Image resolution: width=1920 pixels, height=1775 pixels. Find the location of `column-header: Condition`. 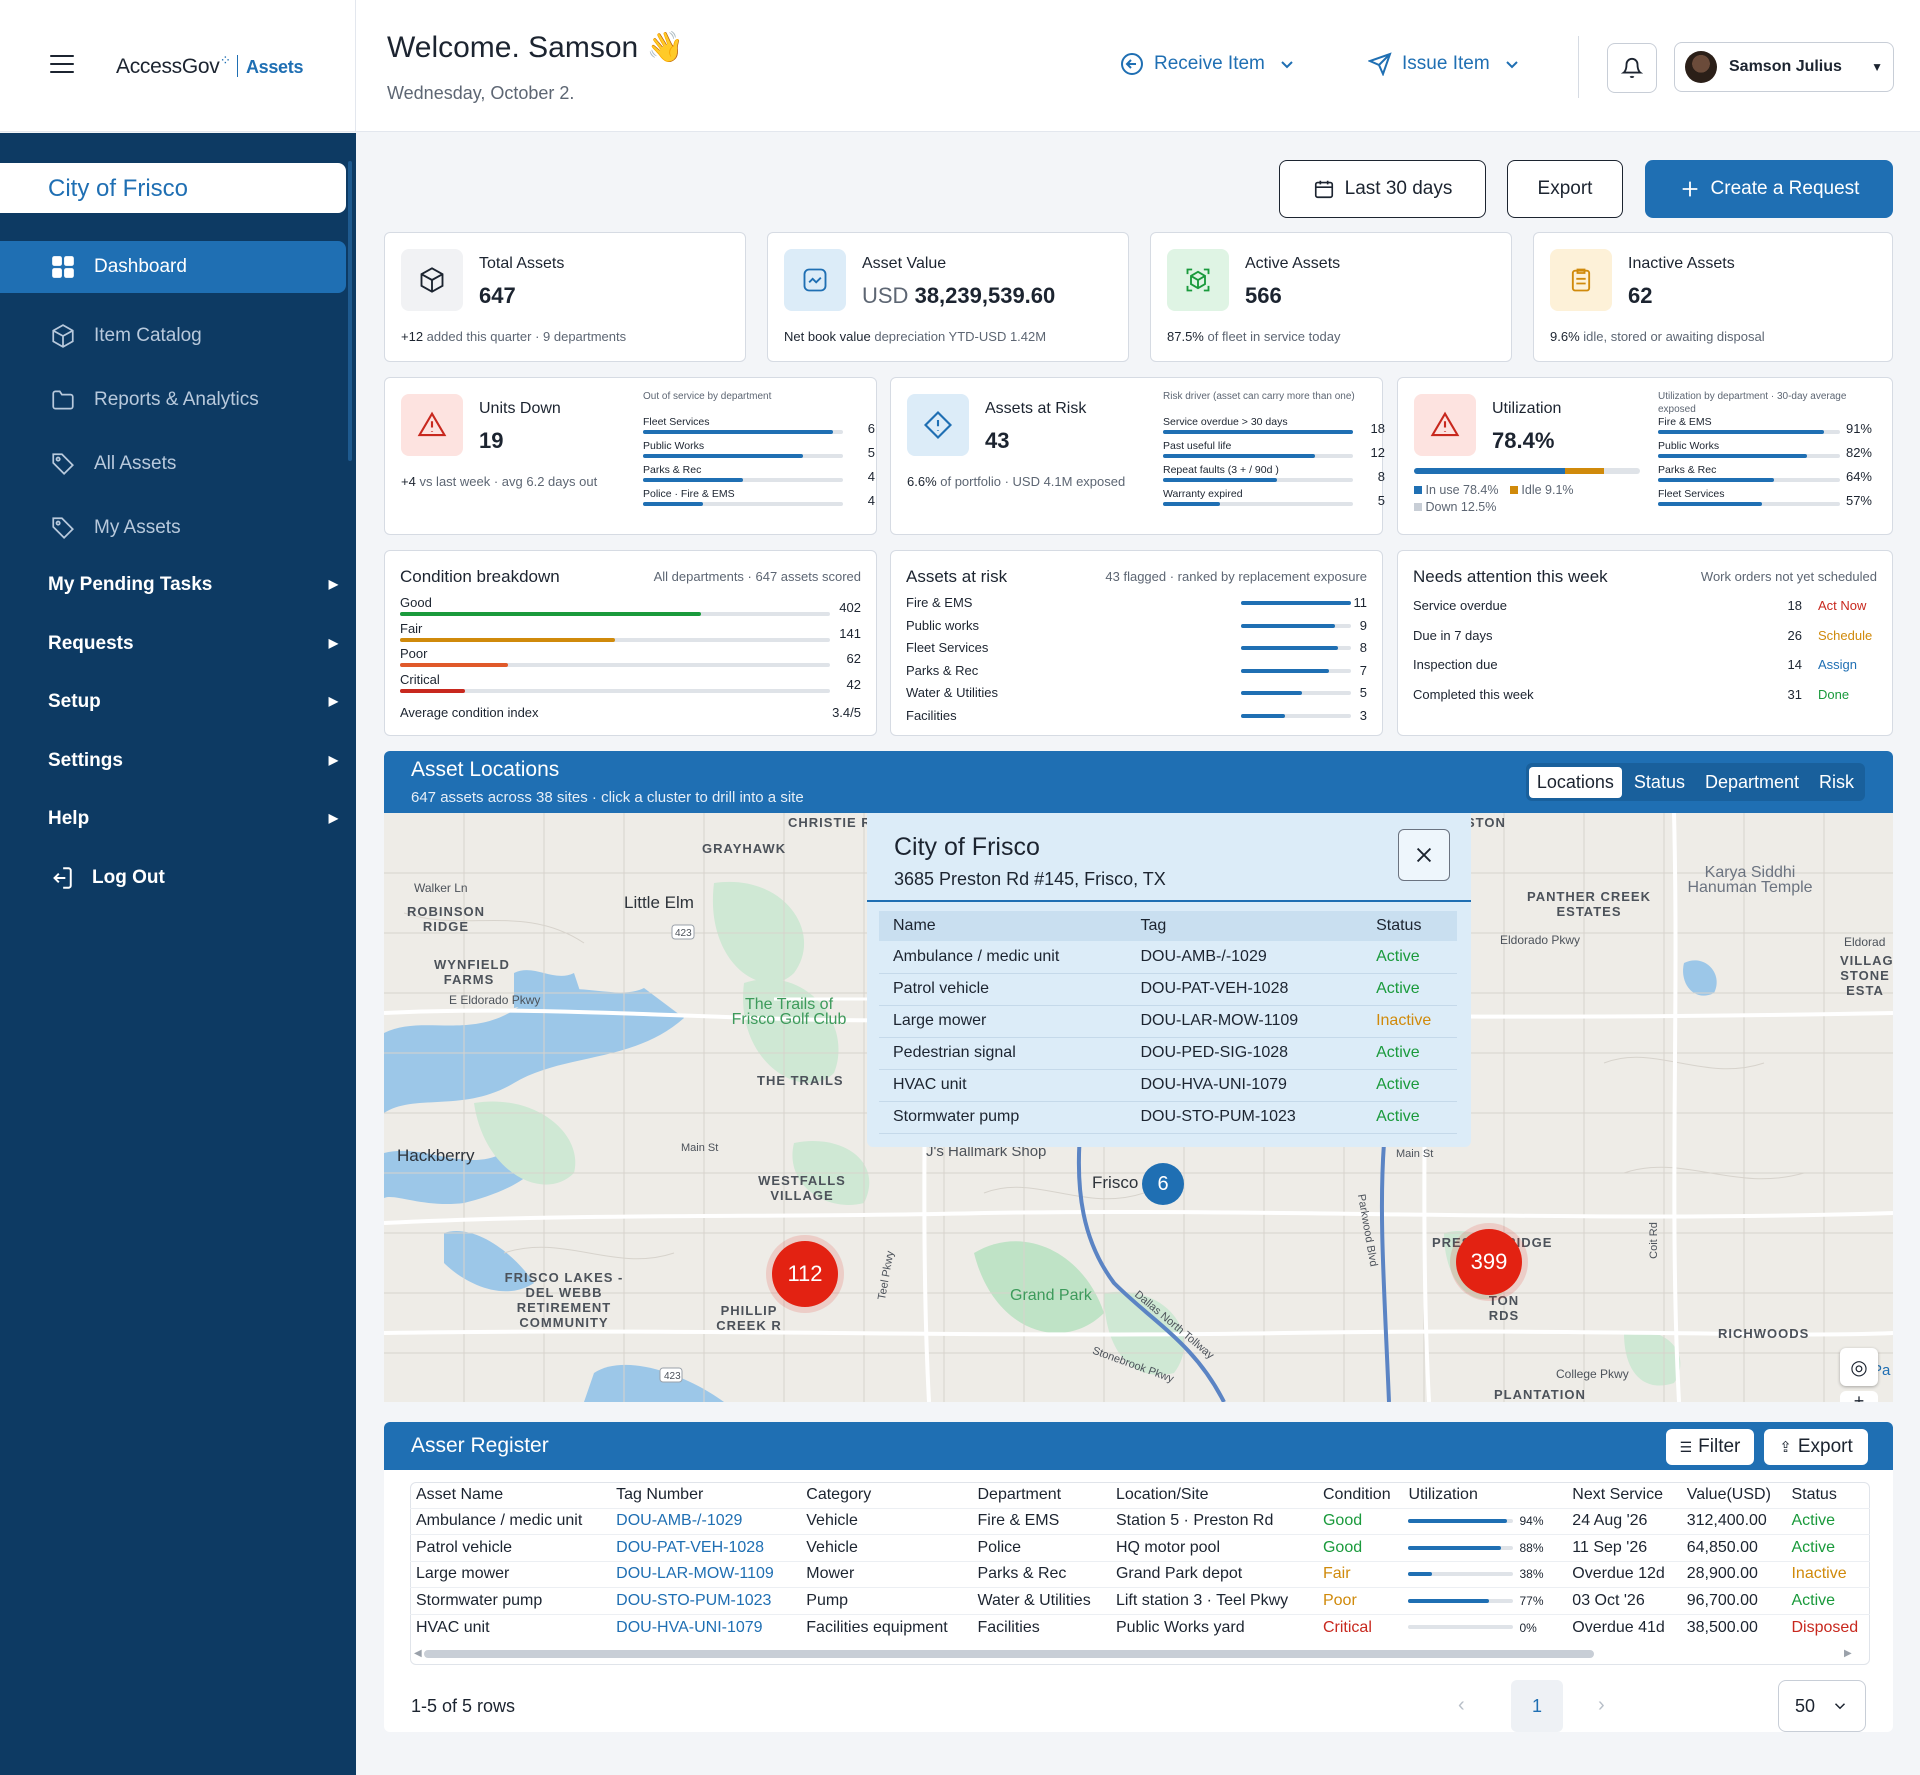

column-header: Condition is located at coordinates (1356, 1494).